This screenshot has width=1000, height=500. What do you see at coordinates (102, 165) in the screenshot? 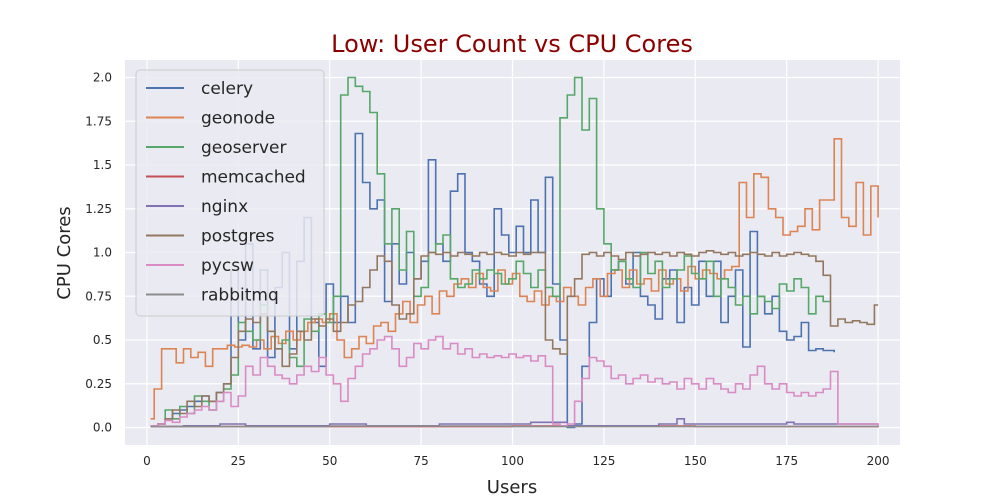
I see `y-tick-label: 1.5` at bounding box center [102, 165].